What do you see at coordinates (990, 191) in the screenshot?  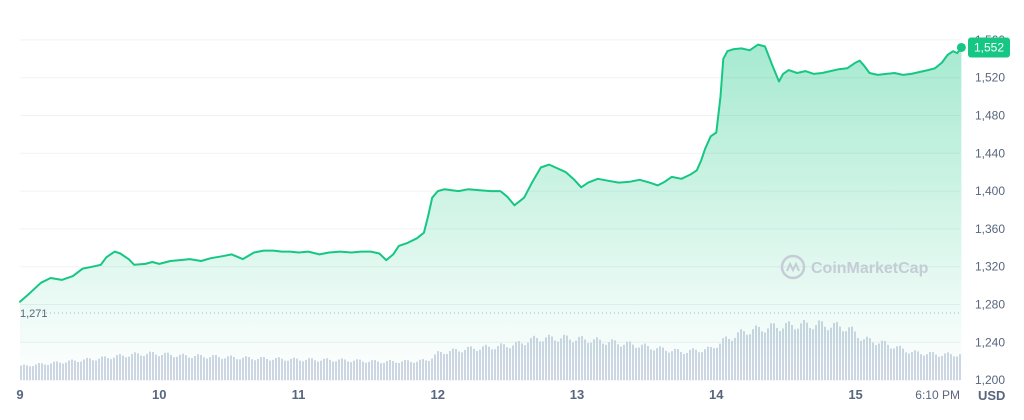 I see `y-tick-label: 1,400` at bounding box center [990, 191].